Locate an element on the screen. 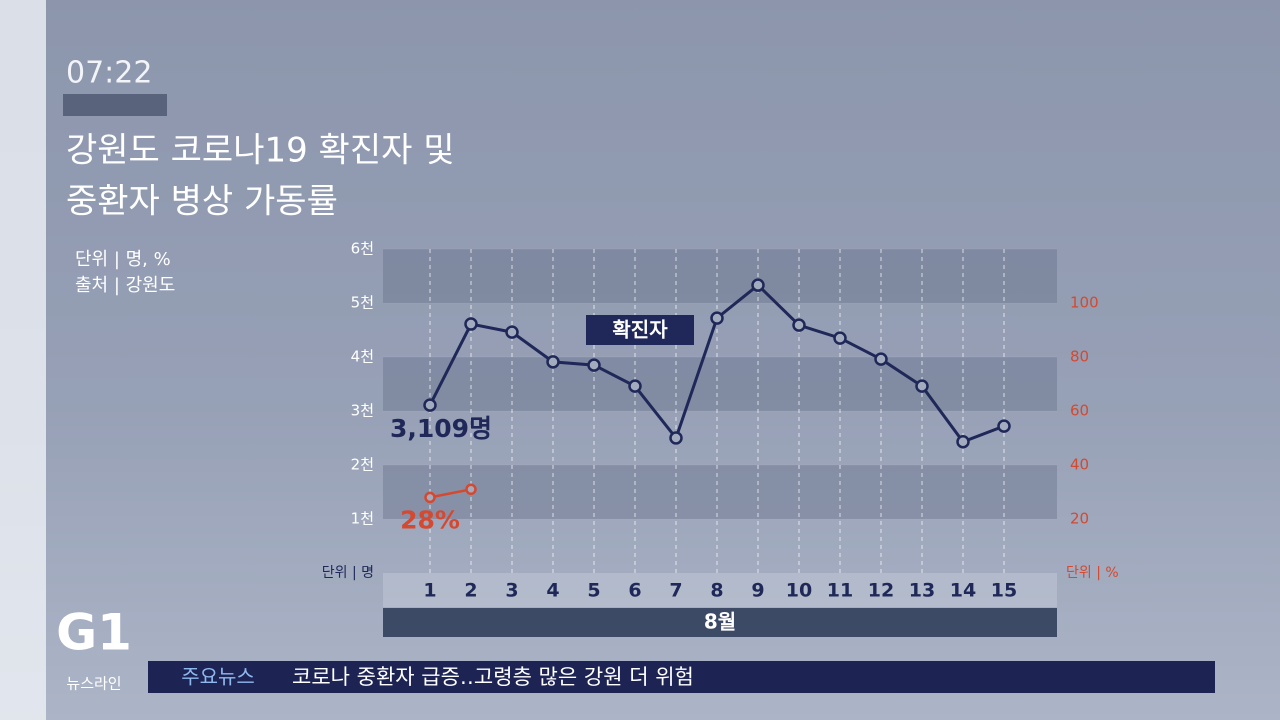 This screenshot has width=1280, height=720. y-unit: 단위 | 명 is located at coordinates (348, 573).